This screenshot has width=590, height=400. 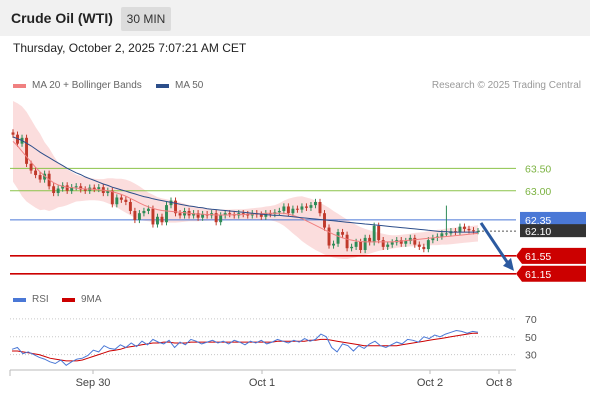 What do you see at coordinates (430, 383) in the screenshot?
I see `time-tick-label-2: Oct 2` at bounding box center [430, 383].